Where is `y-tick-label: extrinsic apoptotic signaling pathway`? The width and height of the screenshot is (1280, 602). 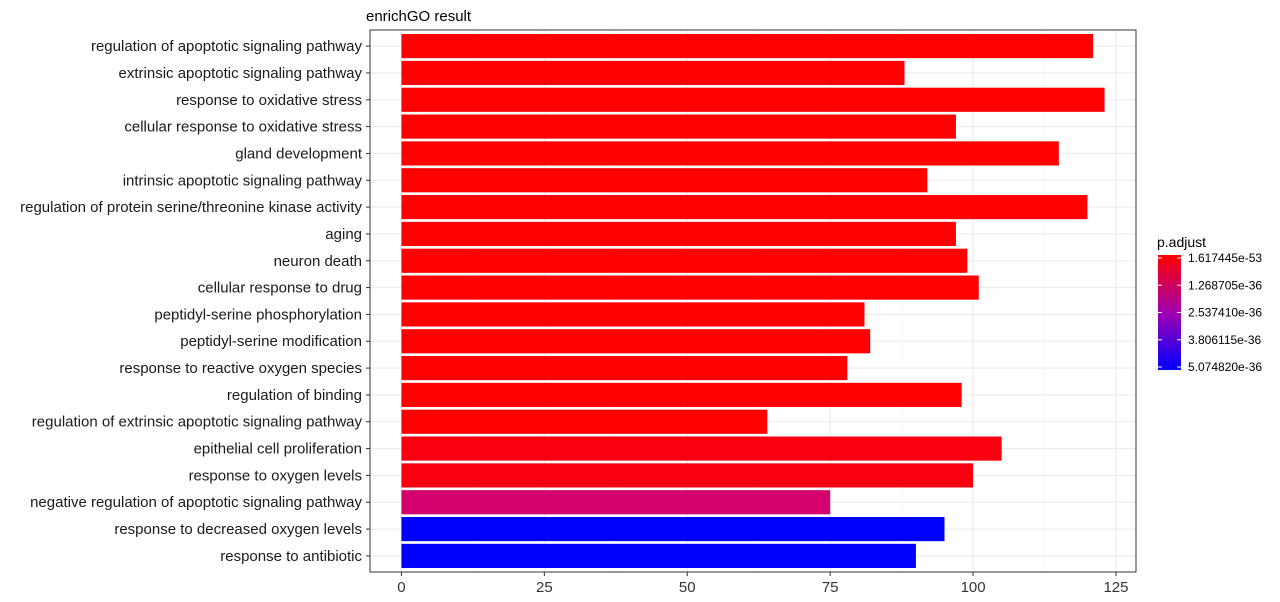
y-tick-label: extrinsic apoptotic signaling pathway is located at coordinates (241, 73).